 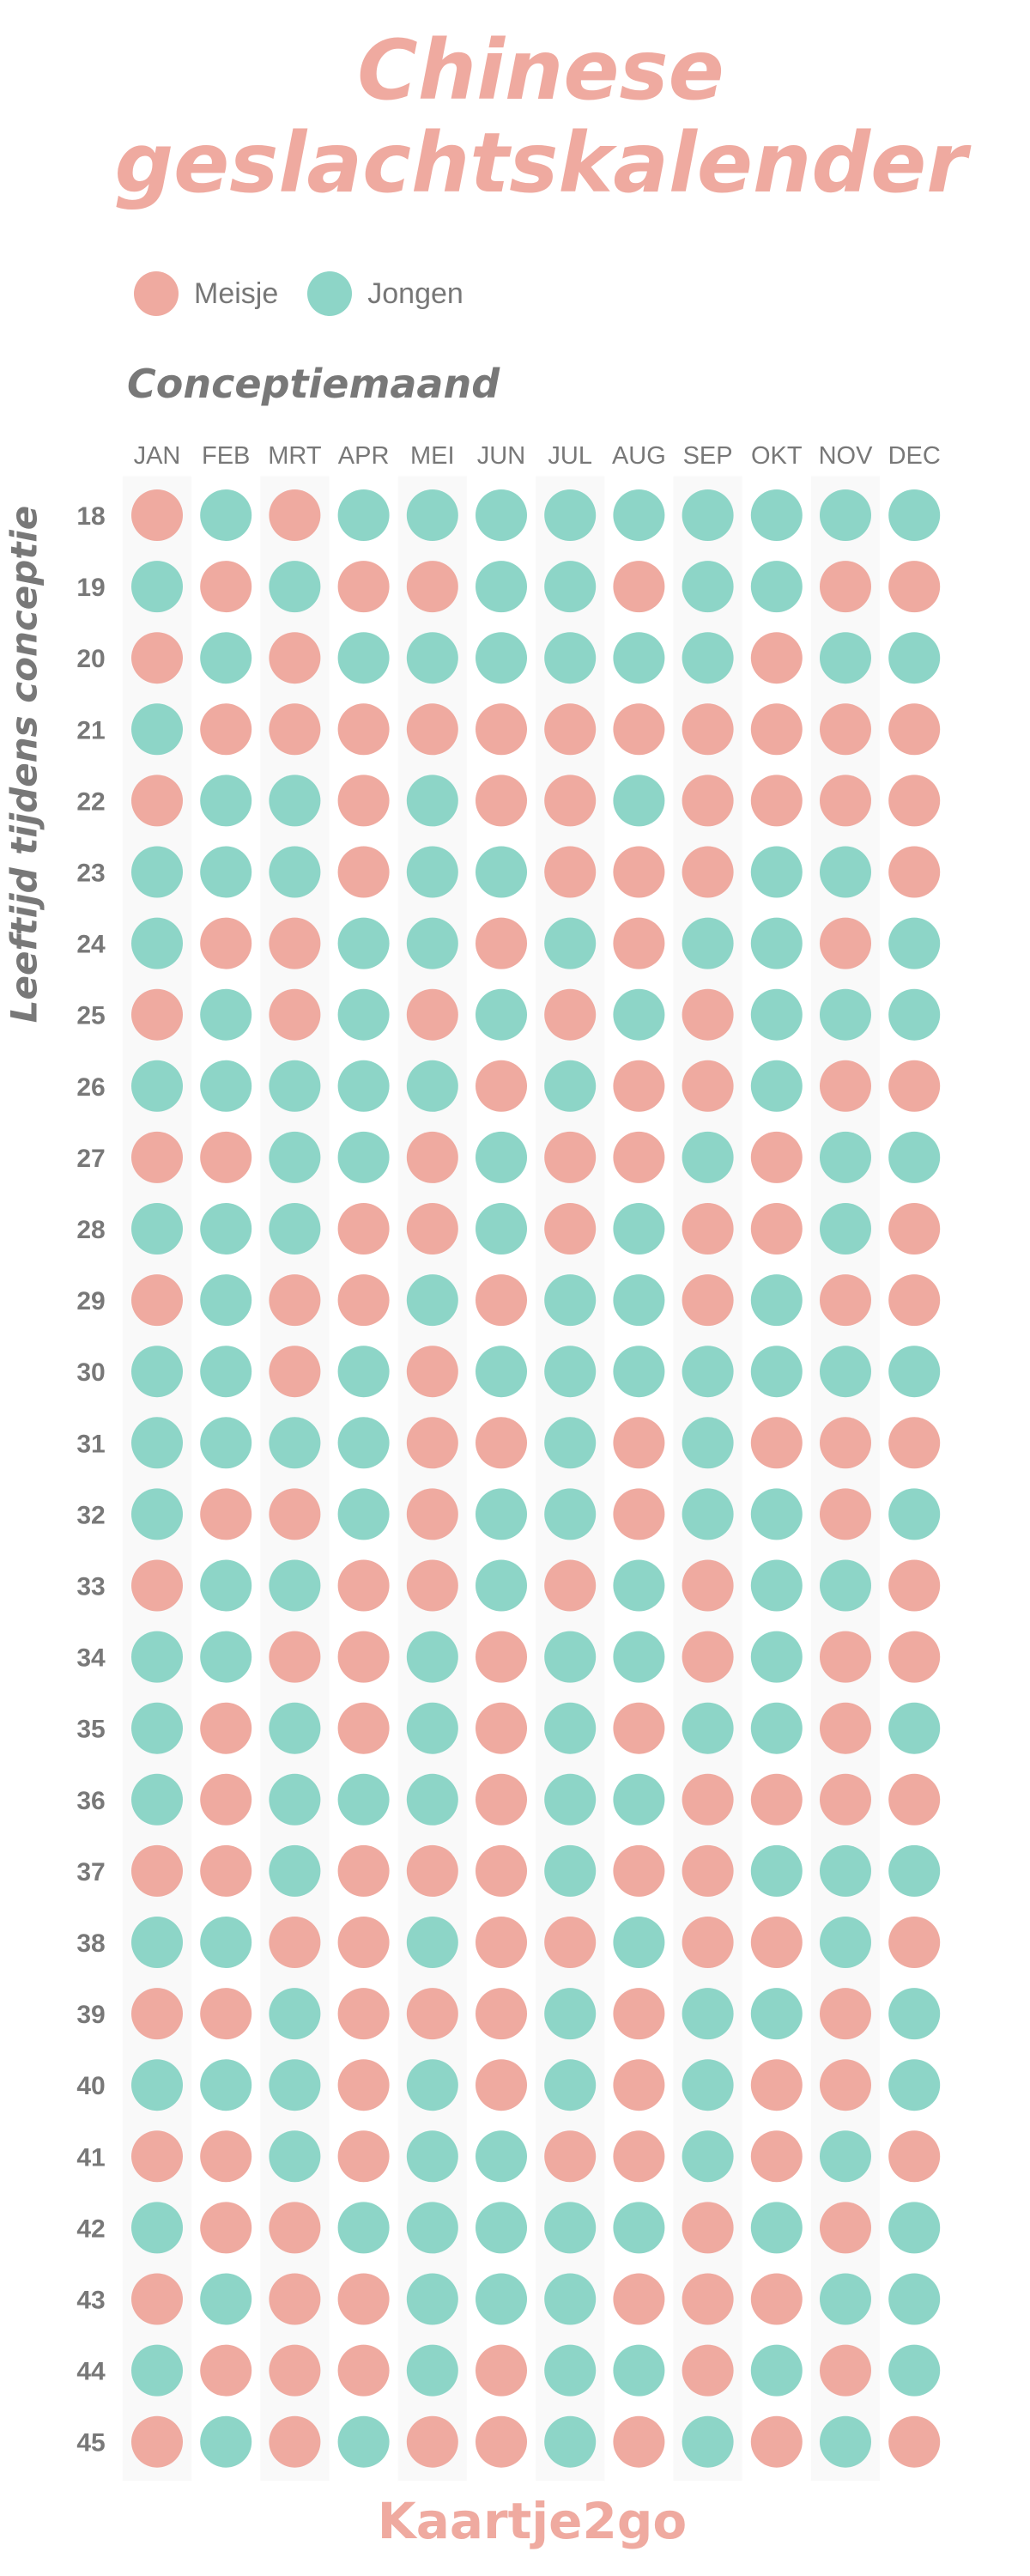 I want to click on dot-18-mei, so click(x=432, y=515).